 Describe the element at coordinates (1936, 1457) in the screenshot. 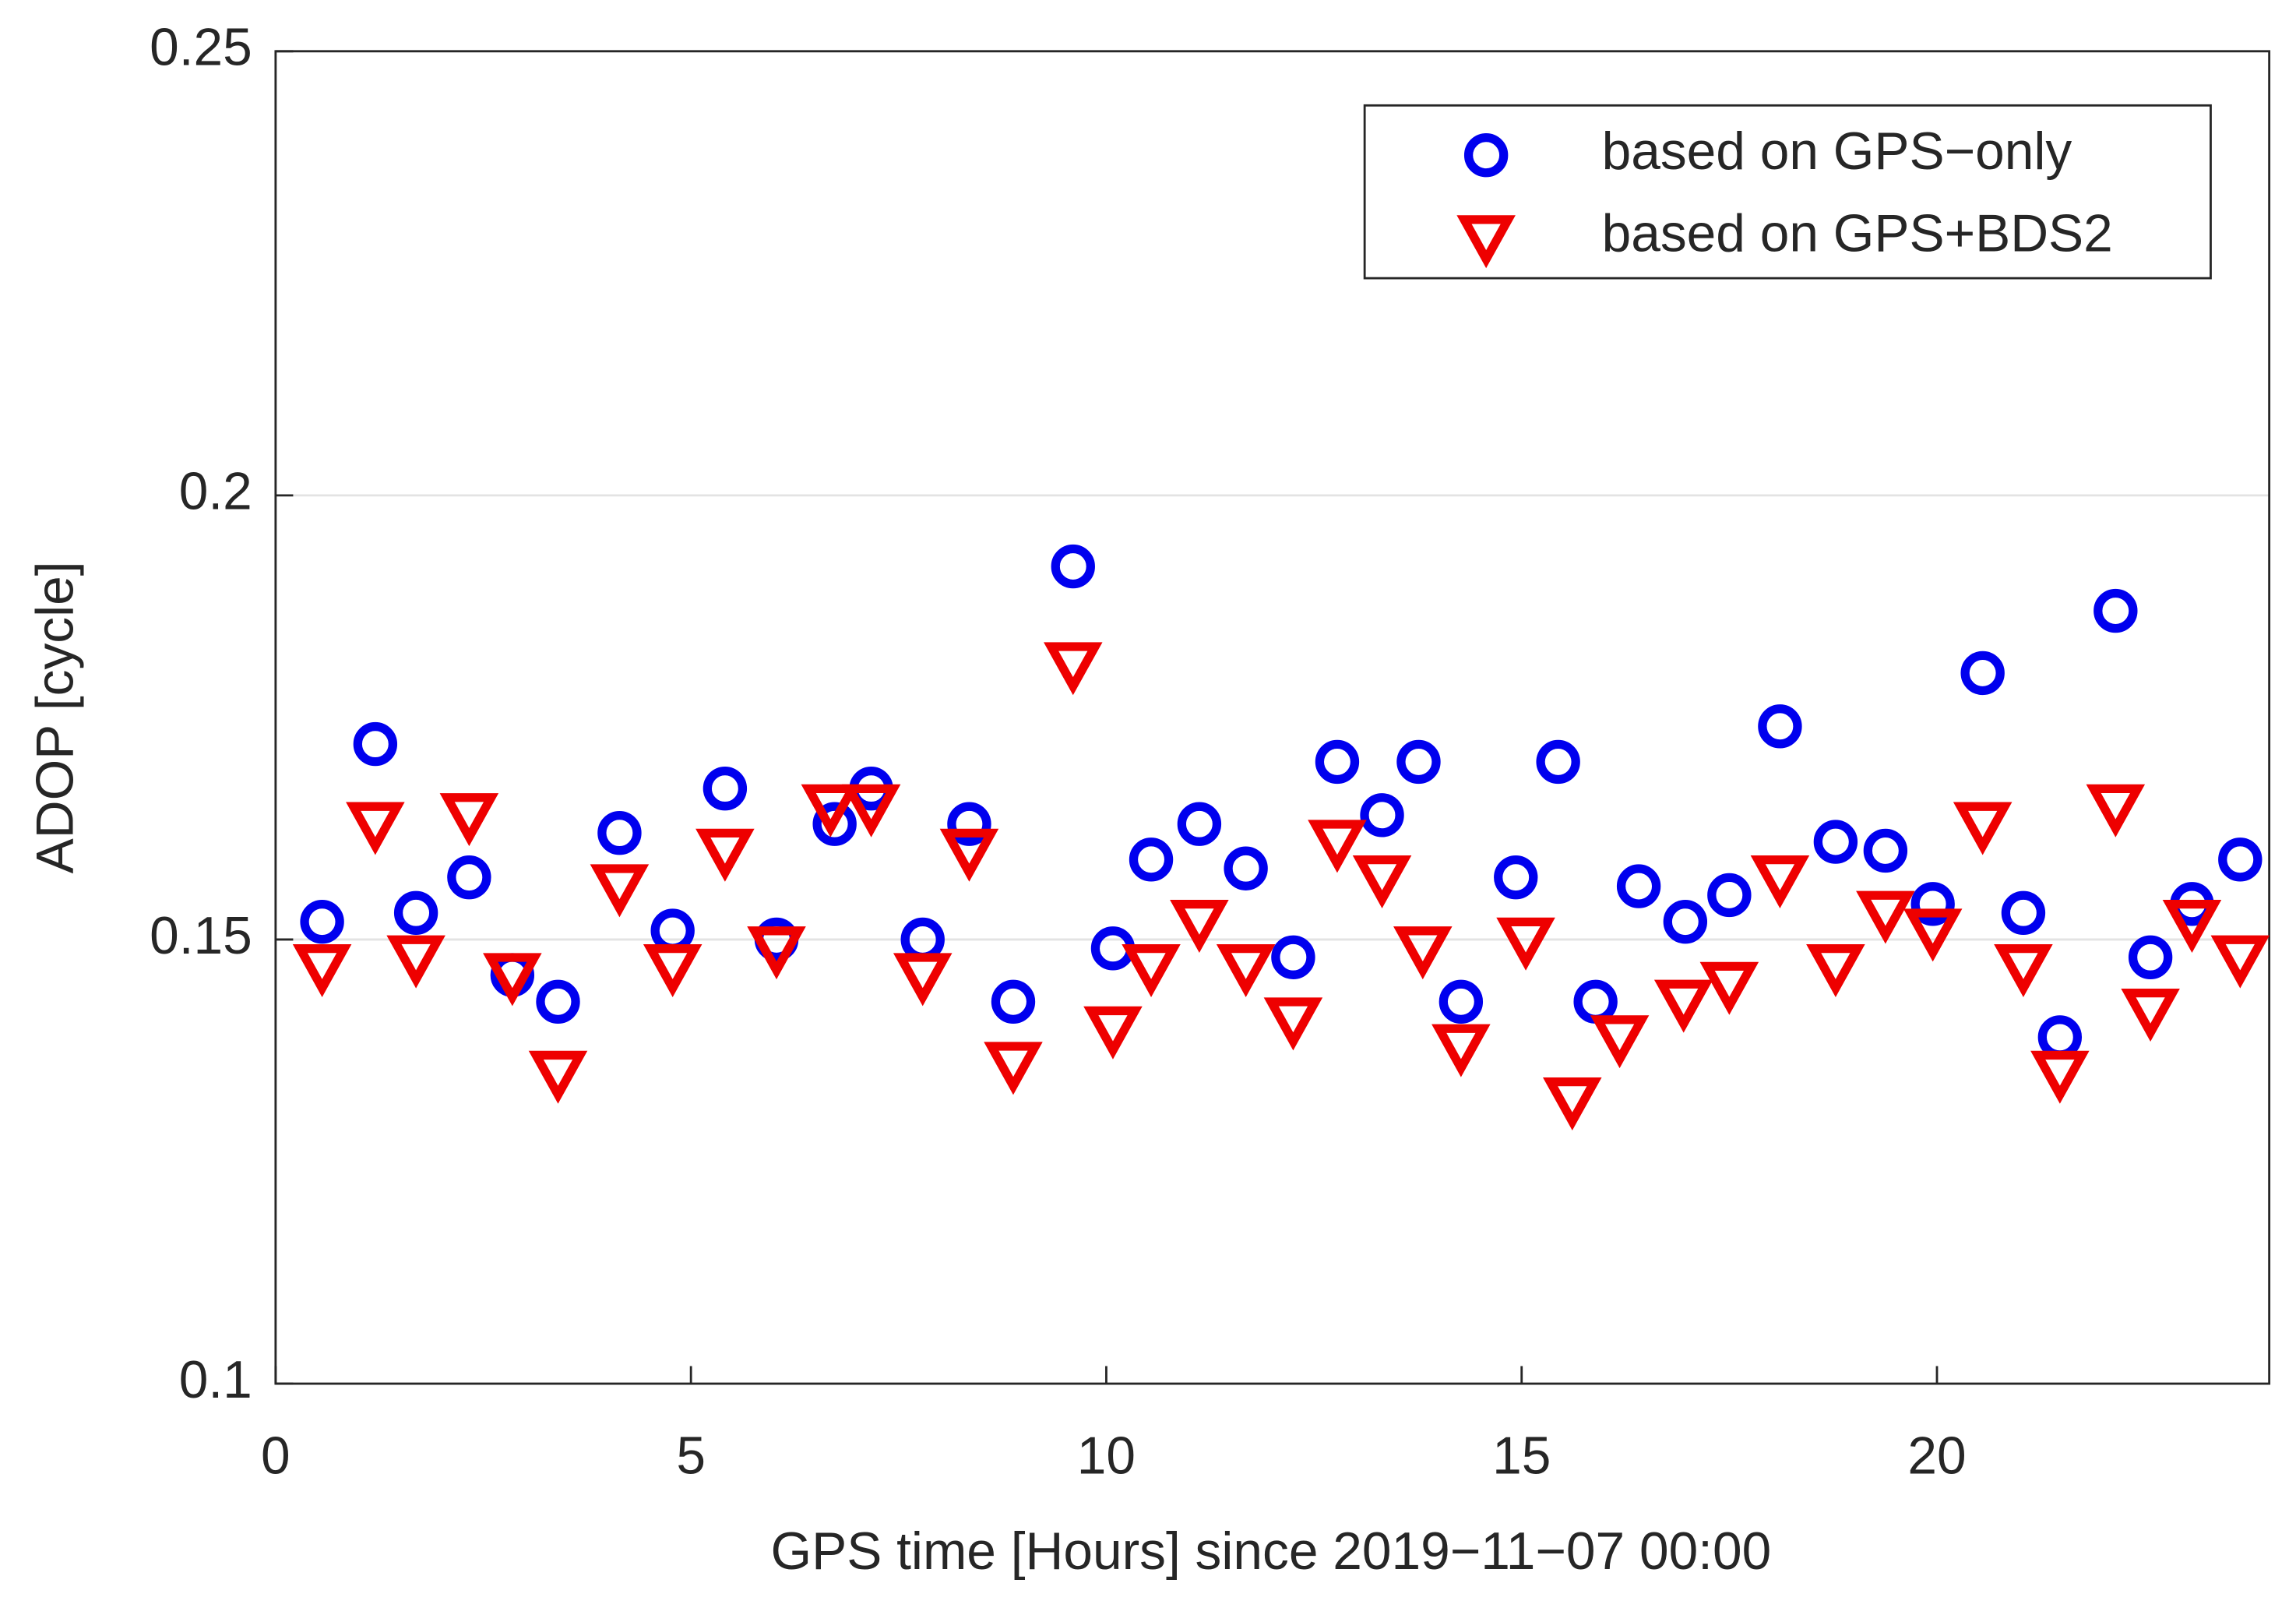

I see `x-tick-label: 20` at that location.